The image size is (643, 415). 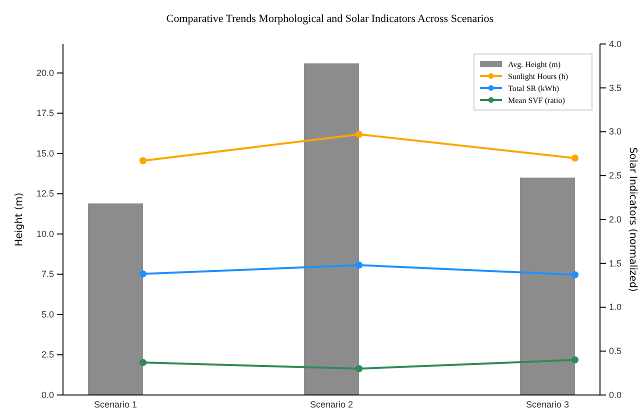 What do you see at coordinates (45, 233) in the screenshot?
I see `y-tick-label: 10.0` at bounding box center [45, 233].